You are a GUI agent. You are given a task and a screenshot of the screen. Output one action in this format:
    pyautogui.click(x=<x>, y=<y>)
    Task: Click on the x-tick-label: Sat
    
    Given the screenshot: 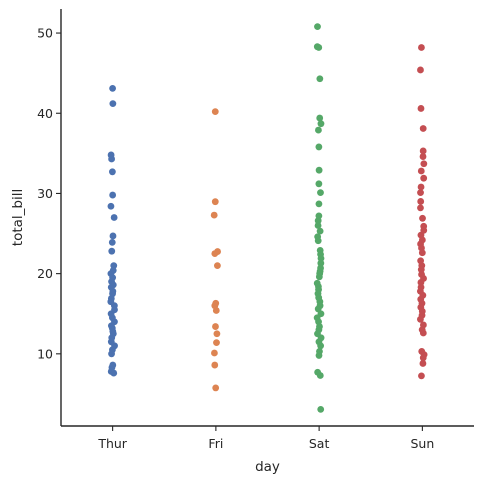 What is the action you would take?
    pyautogui.click(x=319, y=443)
    